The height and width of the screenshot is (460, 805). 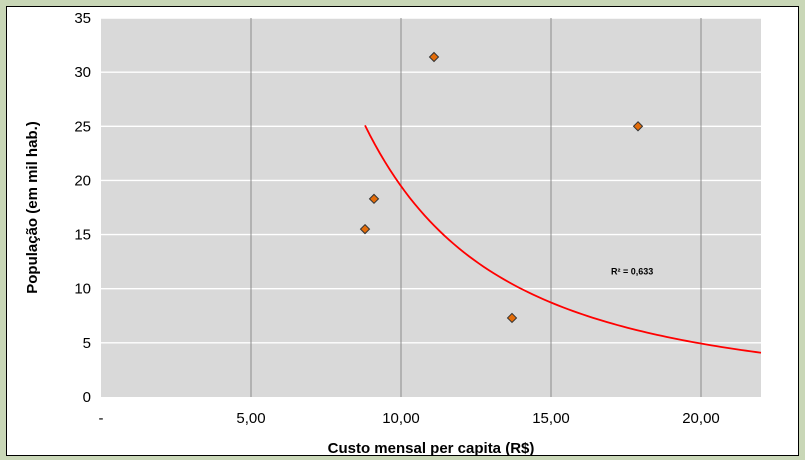 I want to click on x-tick-label: -, so click(x=101, y=418).